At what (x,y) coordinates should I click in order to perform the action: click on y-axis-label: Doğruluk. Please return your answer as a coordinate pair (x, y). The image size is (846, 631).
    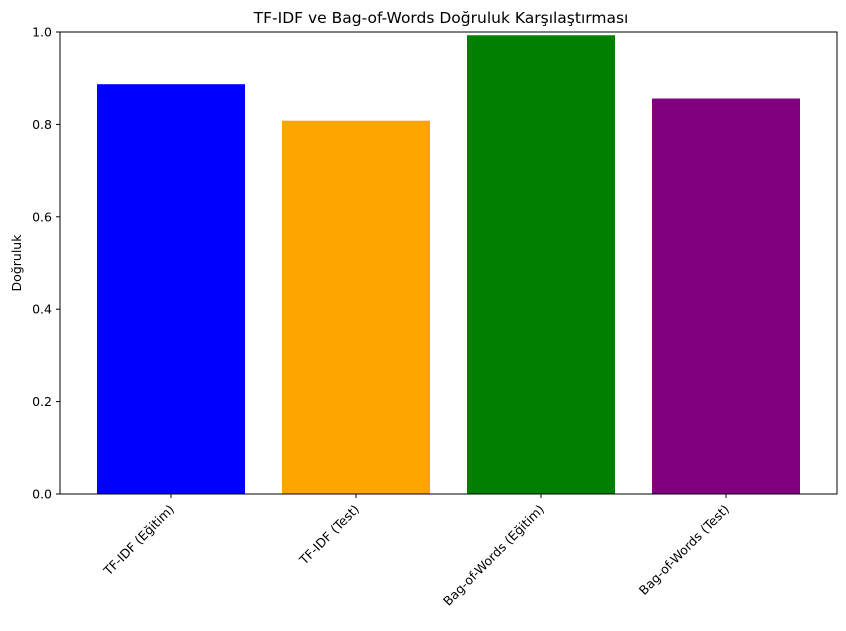
    Looking at the image, I should click on (16, 263).